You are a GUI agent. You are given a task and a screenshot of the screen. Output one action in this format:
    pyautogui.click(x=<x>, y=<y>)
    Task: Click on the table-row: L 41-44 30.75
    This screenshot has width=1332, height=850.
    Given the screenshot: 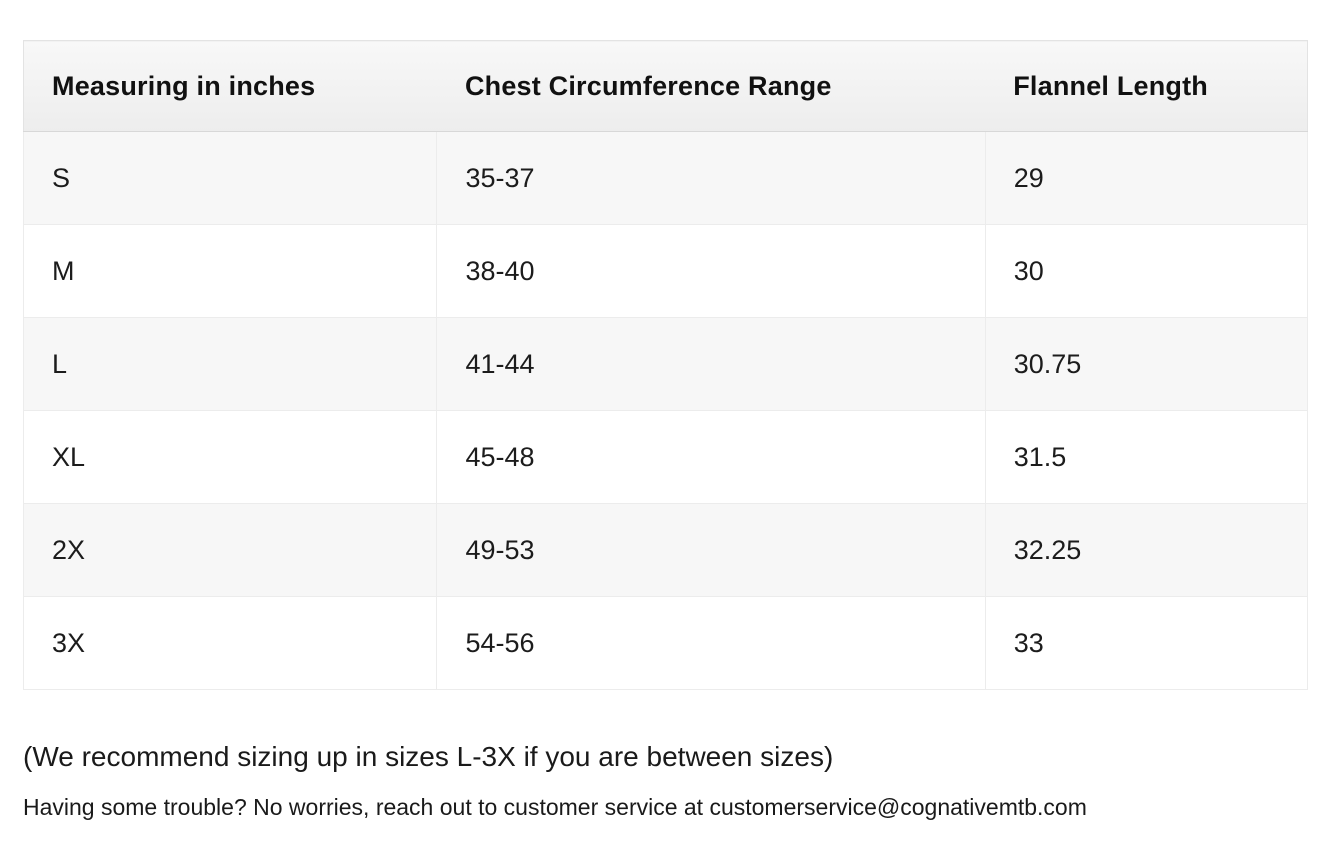 What is the action you would take?
    pyautogui.click(x=665, y=364)
    